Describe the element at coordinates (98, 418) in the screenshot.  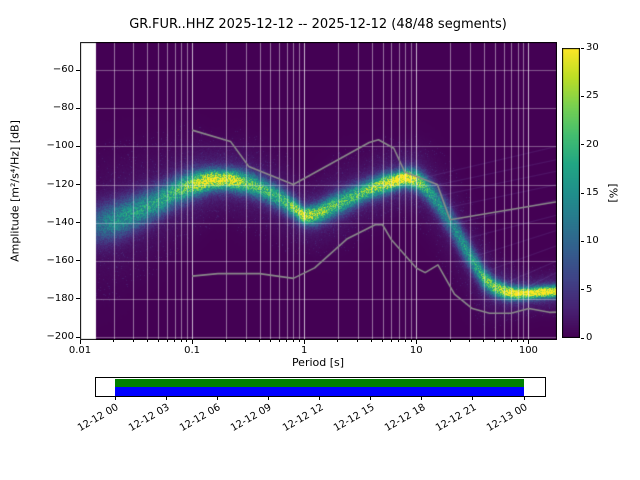
I see `timeline-tick-label: 12-12 00` at that location.